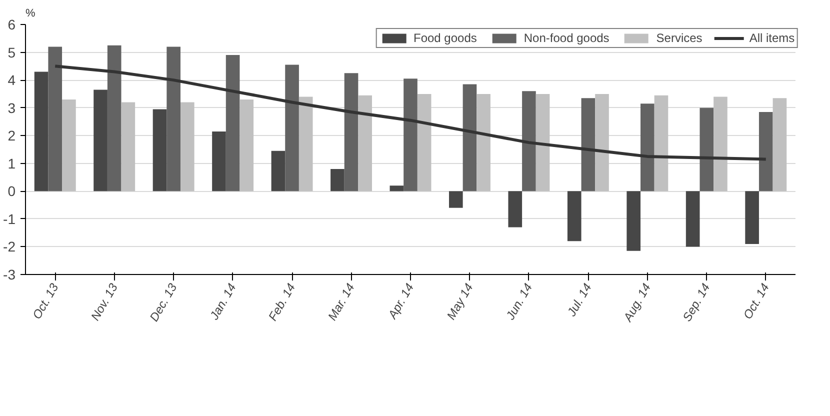 The height and width of the screenshot is (416, 830). Describe the element at coordinates (46, 301) in the screenshot. I see `x-tick-label: Oct. 13` at that location.